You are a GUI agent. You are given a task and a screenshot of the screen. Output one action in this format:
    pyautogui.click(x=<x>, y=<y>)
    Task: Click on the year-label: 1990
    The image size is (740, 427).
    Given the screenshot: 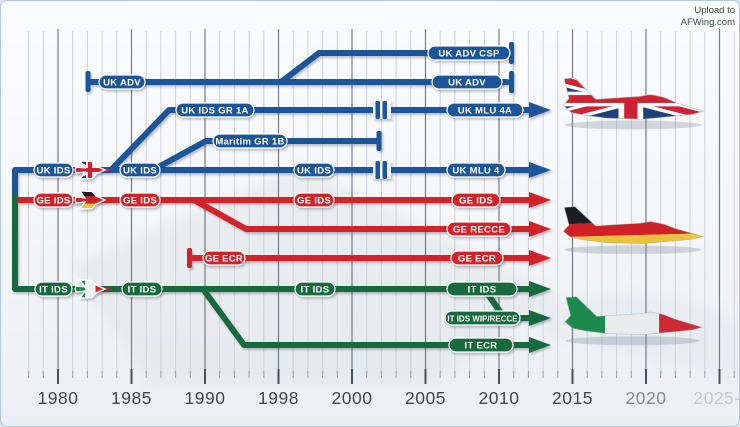 What is the action you would take?
    pyautogui.click(x=205, y=398)
    